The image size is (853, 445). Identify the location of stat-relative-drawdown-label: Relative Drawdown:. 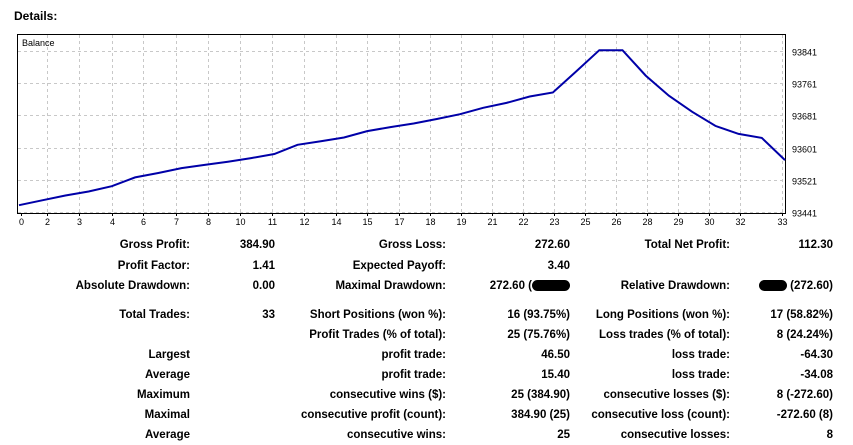
(675, 286).